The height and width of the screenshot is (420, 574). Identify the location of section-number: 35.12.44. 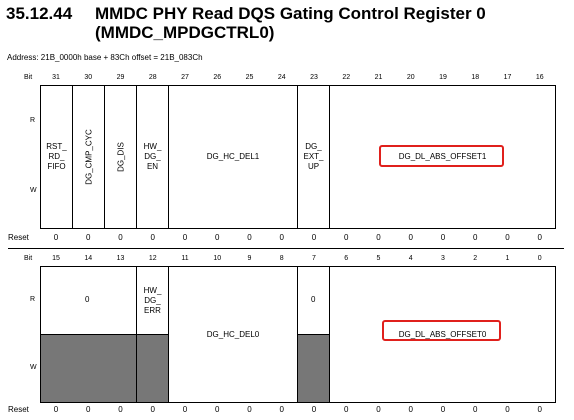
(39, 13).